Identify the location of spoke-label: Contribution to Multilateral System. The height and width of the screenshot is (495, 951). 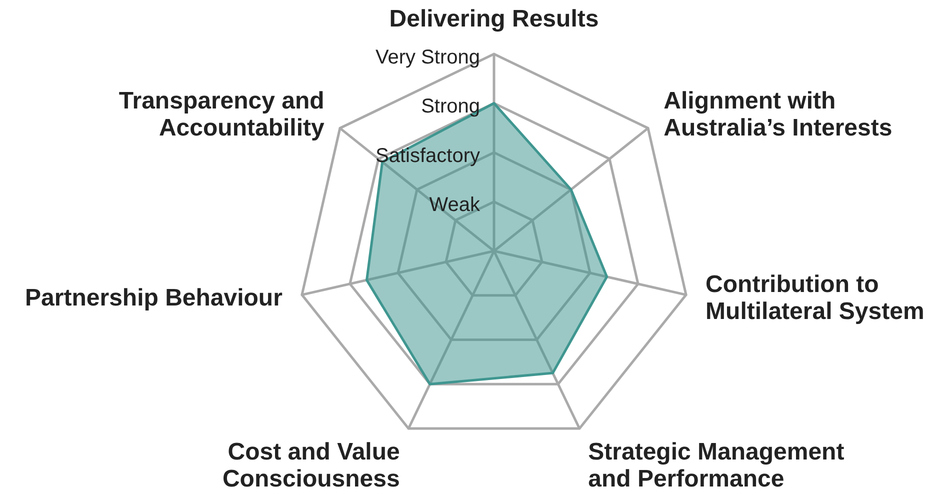
(815, 298).